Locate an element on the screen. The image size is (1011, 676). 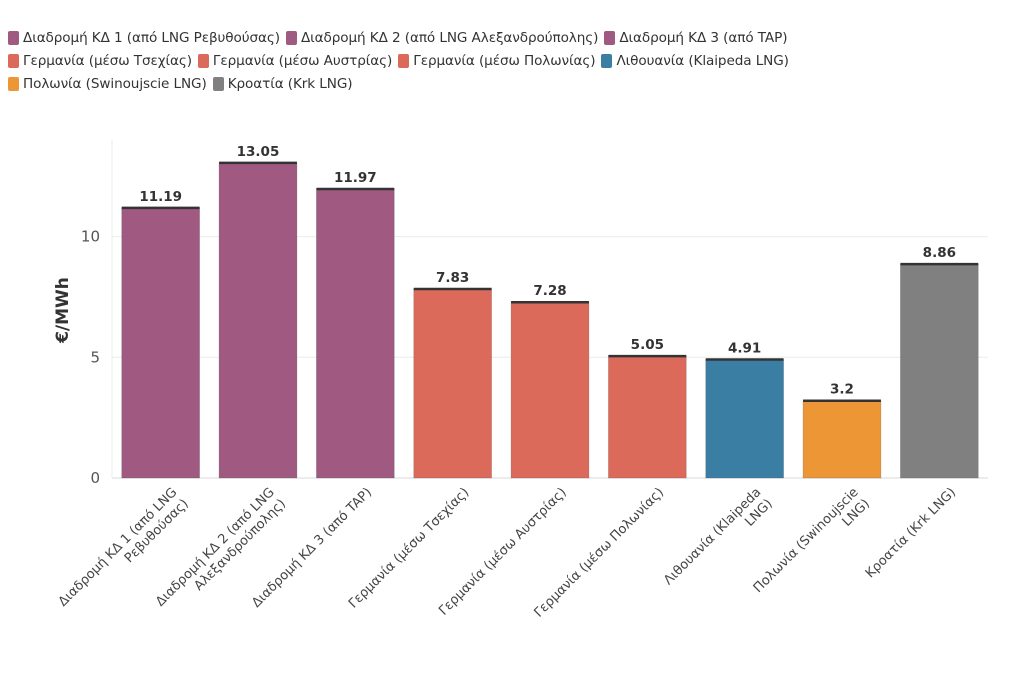
y-tick-label: 0 is located at coordinates (95, 478).